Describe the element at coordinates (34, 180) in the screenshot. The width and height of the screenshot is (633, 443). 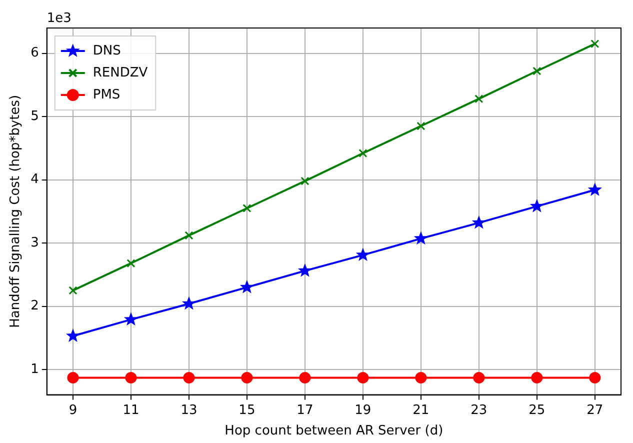
I see `y-tick-label: 4` at that location.